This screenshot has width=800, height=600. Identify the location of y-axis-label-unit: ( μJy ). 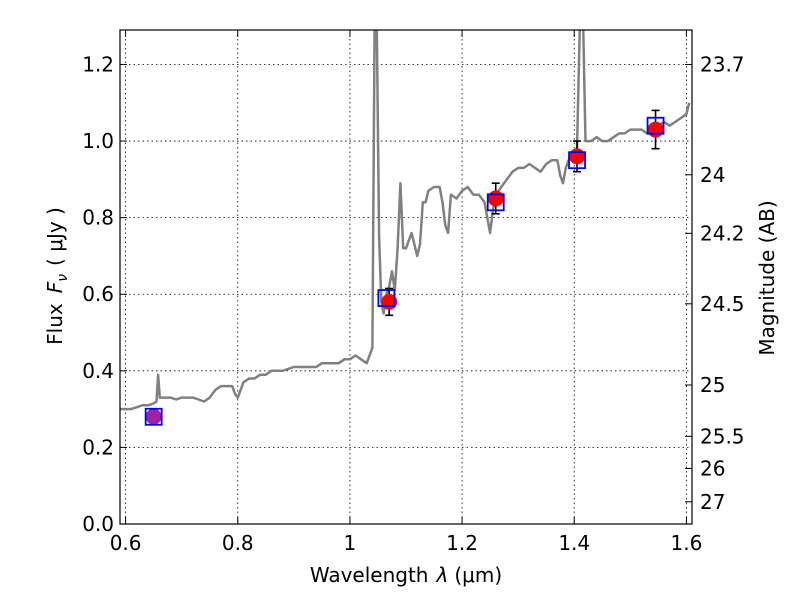
(55, 236).